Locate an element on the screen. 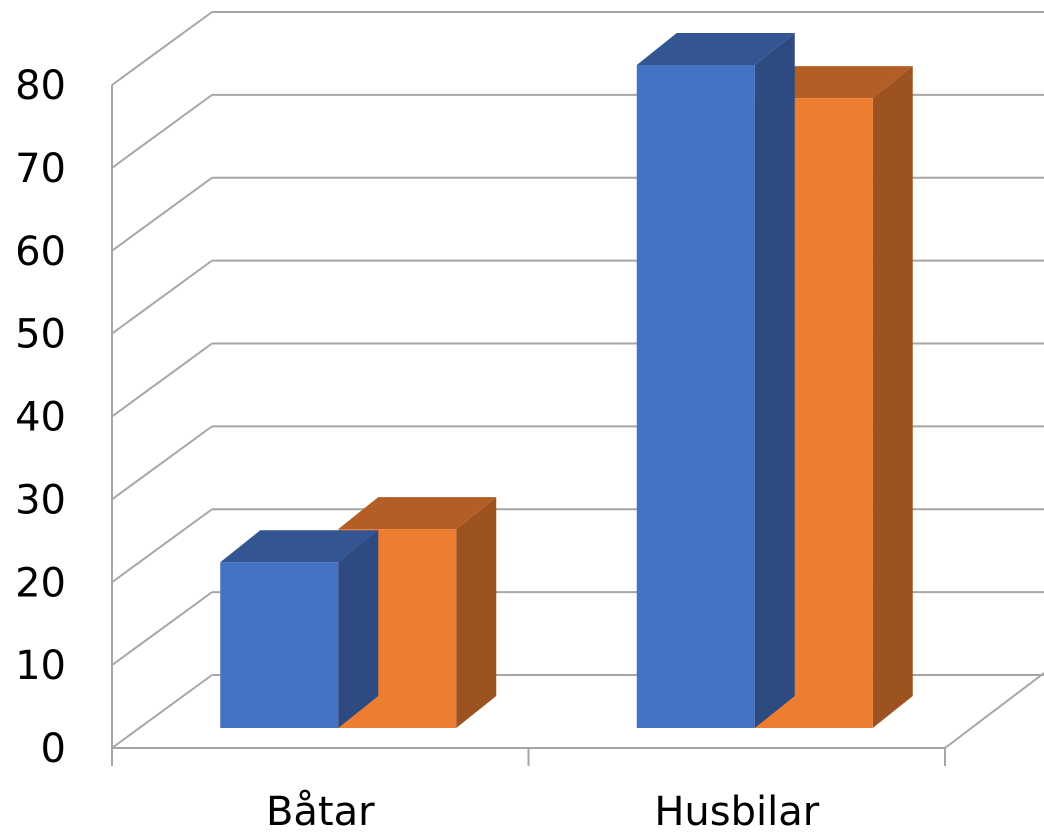 The height and width of the screenshot is (835, 1044). y-tick-label-30: 30 is located at coordinates (40, 500).